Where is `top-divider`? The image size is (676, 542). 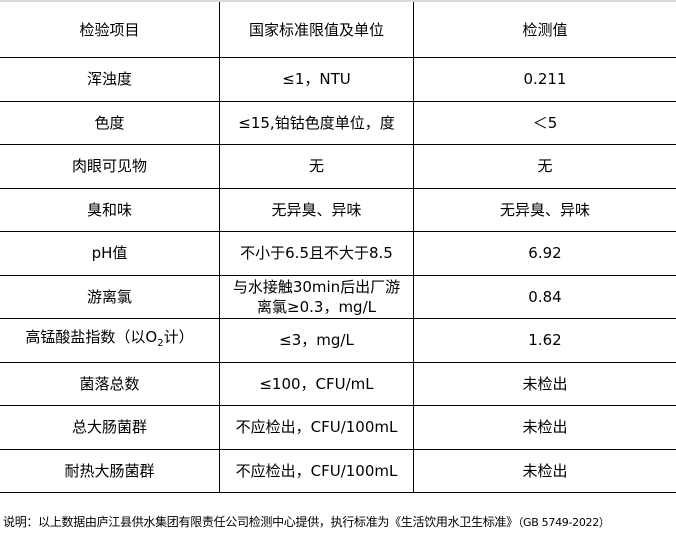
top-divider is located at coordinates (338, 1).